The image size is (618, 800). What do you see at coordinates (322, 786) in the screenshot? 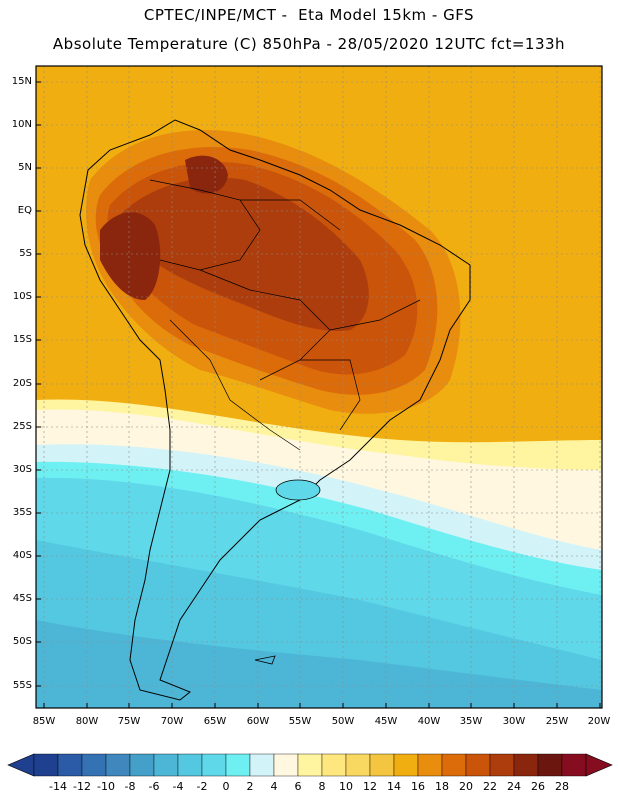
I see `colorbar-tick-label: 8` at bounding box center [322, 786].